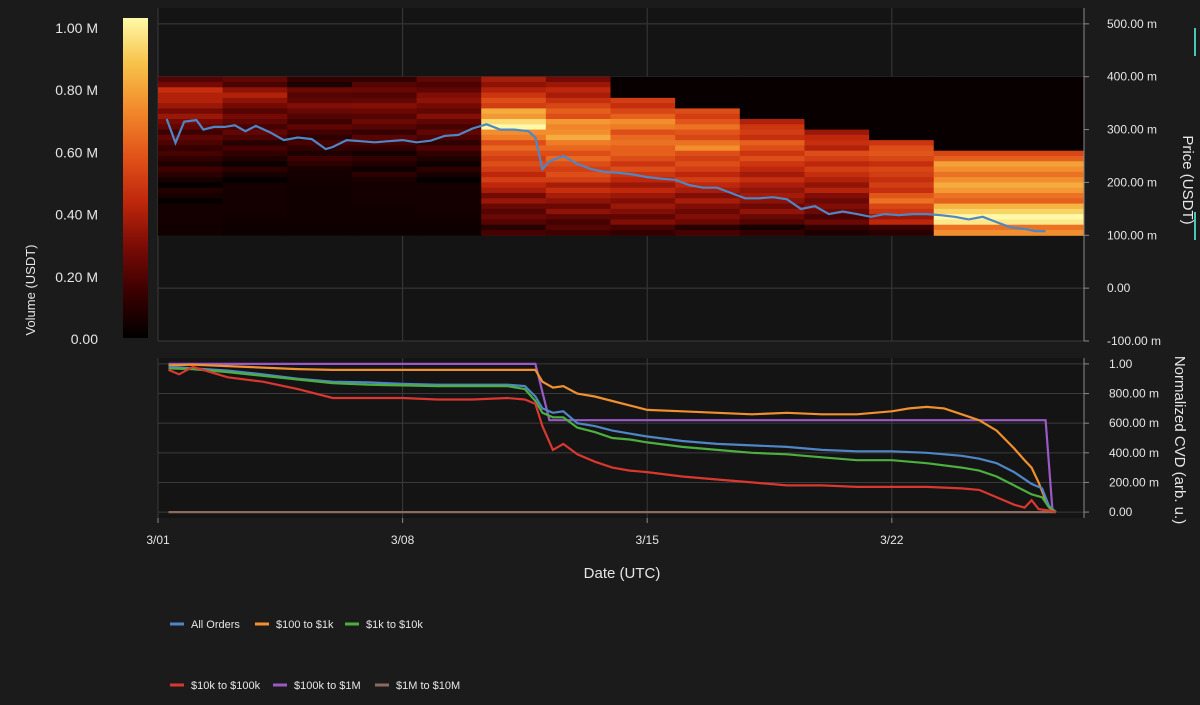 The height and width of the screenshot is (705, 1200). Describe the element at coordinates (1132, 77) in the screenshot. I see `price-tick-label: 400.00 m` at that location.